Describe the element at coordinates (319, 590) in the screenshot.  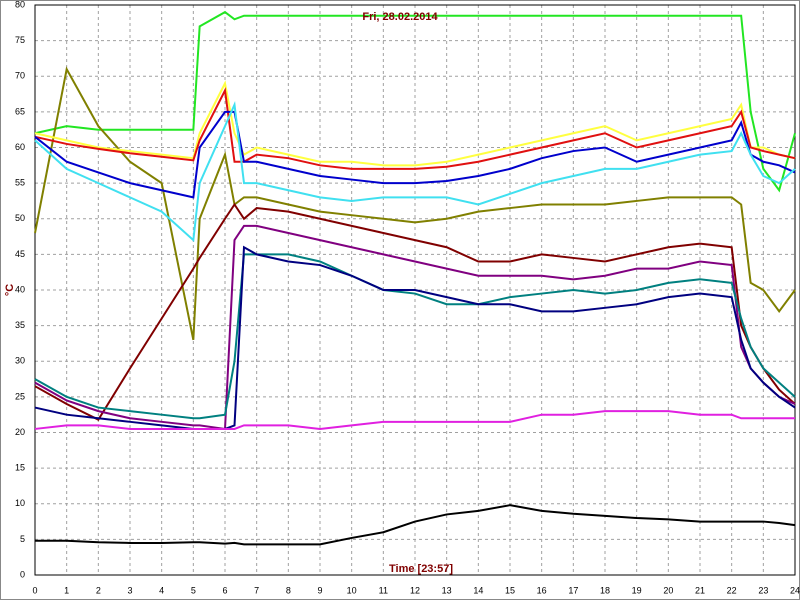
I see `x-tick-label: 9` at that location.